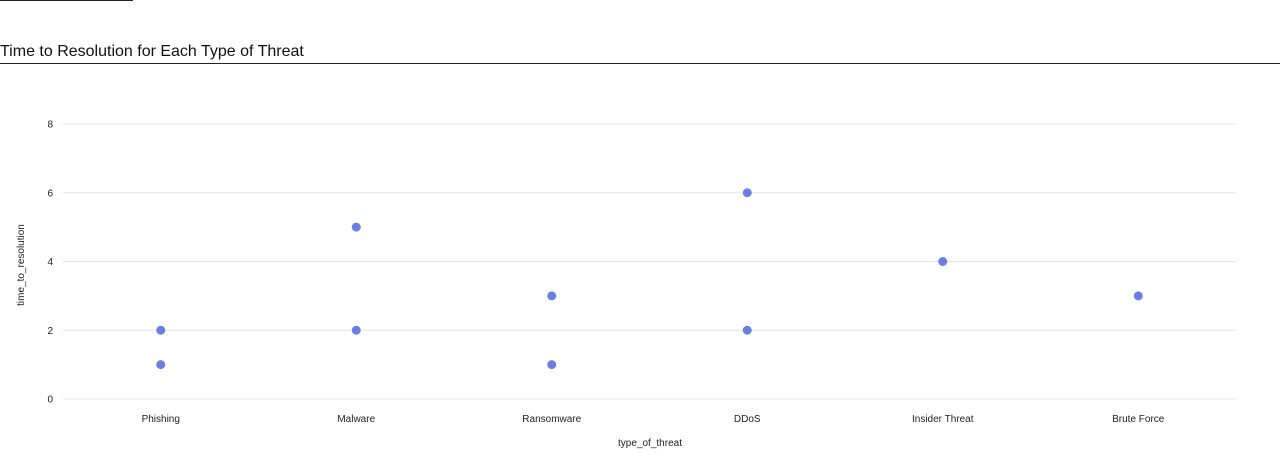 The height and width of the screenshot is (454, 1280). I want to click on y-tick-label: 4, so click(50, 262).